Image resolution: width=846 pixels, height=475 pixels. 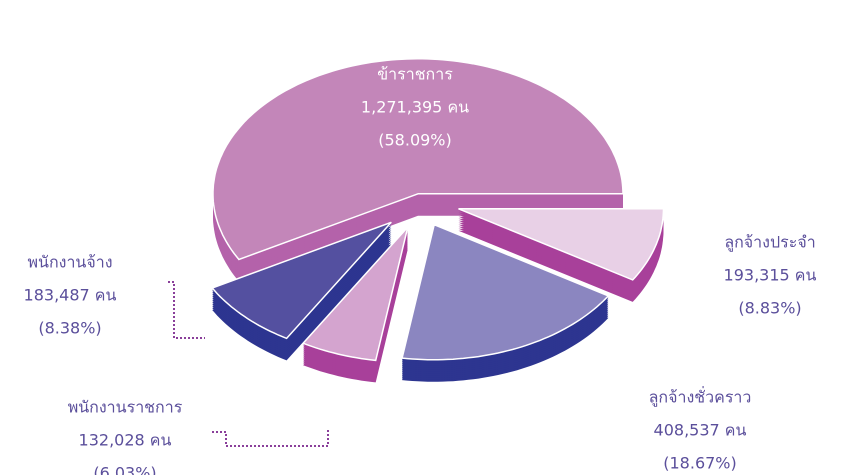 What do you see at coordinates (125, 407) in the screenshot?
I see `slice-label: พนักงานราชการ` at bounding box center [125, 407].